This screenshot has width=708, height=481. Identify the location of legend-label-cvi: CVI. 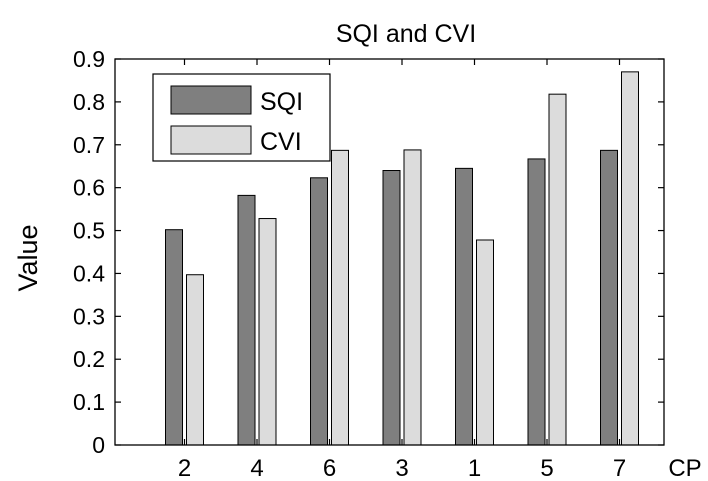
(281, 142).